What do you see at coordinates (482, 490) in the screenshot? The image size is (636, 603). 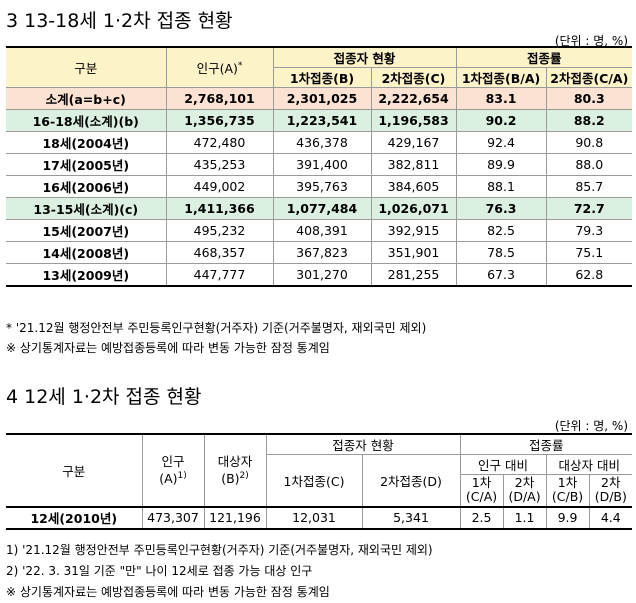 I see `header-p1: 1차 (C/A)` at bounding box center [482, 490].